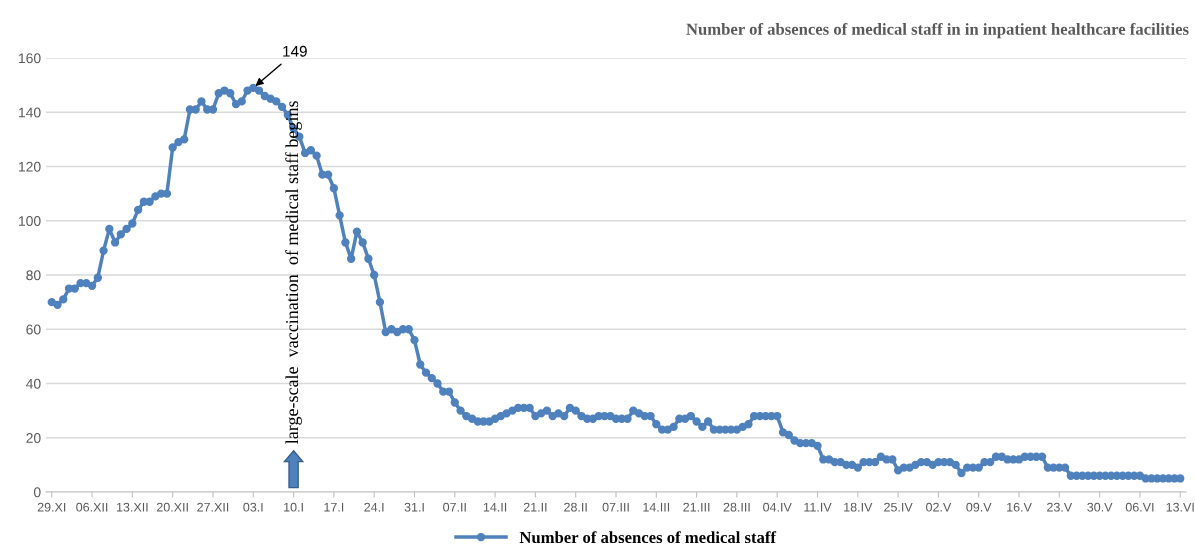 The width and height of the screenshot is (1195, 556). Describe the element at coordinates (295, 51) in the screenshot. I see `annotation: 149` at that location.